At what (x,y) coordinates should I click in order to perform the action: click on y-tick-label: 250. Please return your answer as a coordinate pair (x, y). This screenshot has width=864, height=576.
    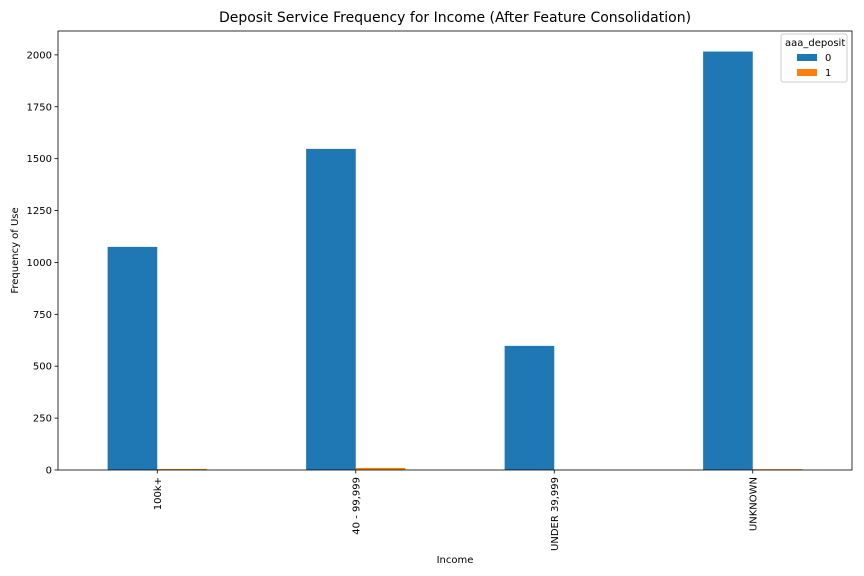
    Looking at the image, I should click on (42, 419).